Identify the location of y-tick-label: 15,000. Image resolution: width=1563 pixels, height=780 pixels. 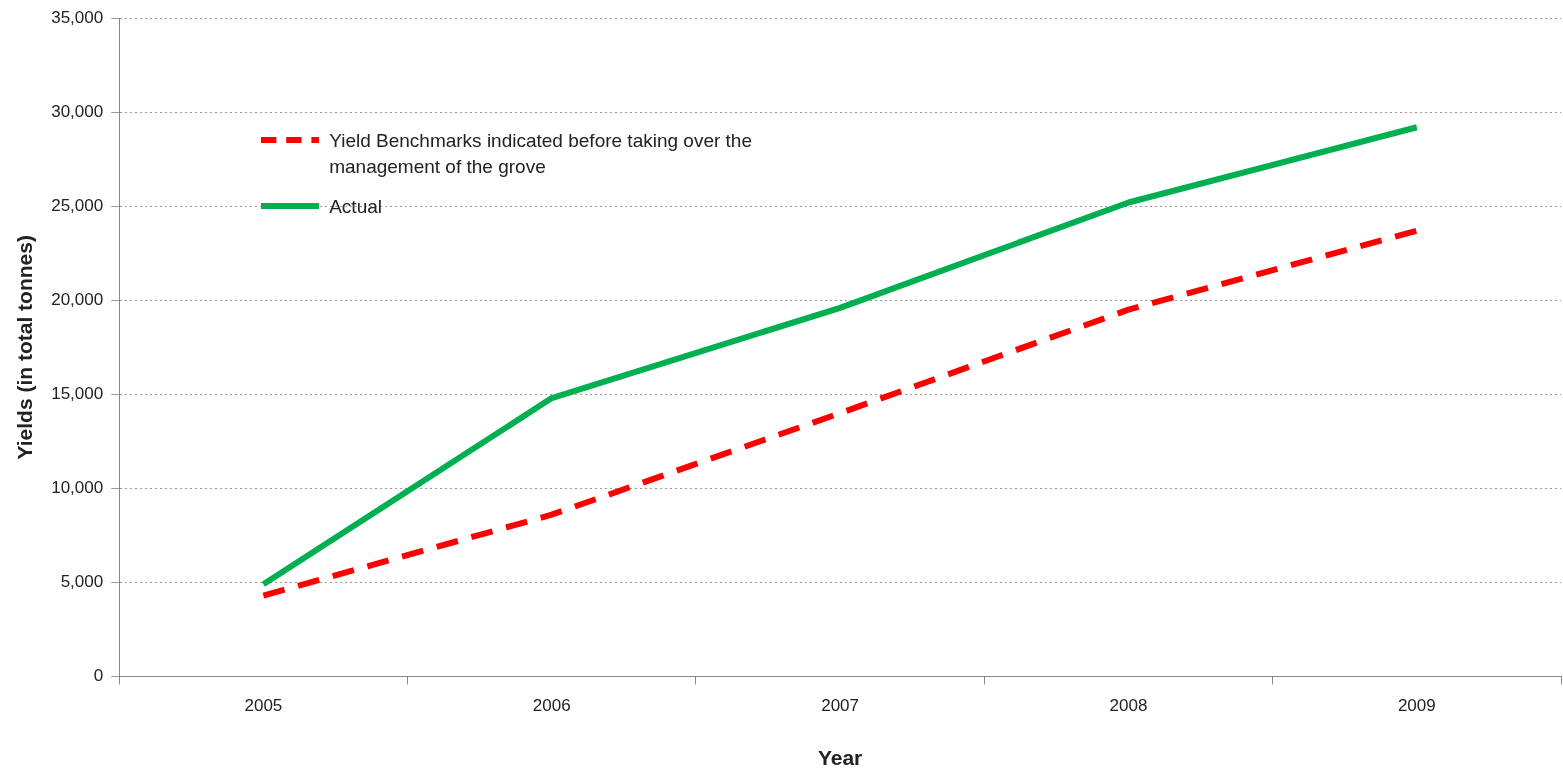
(77, 393).